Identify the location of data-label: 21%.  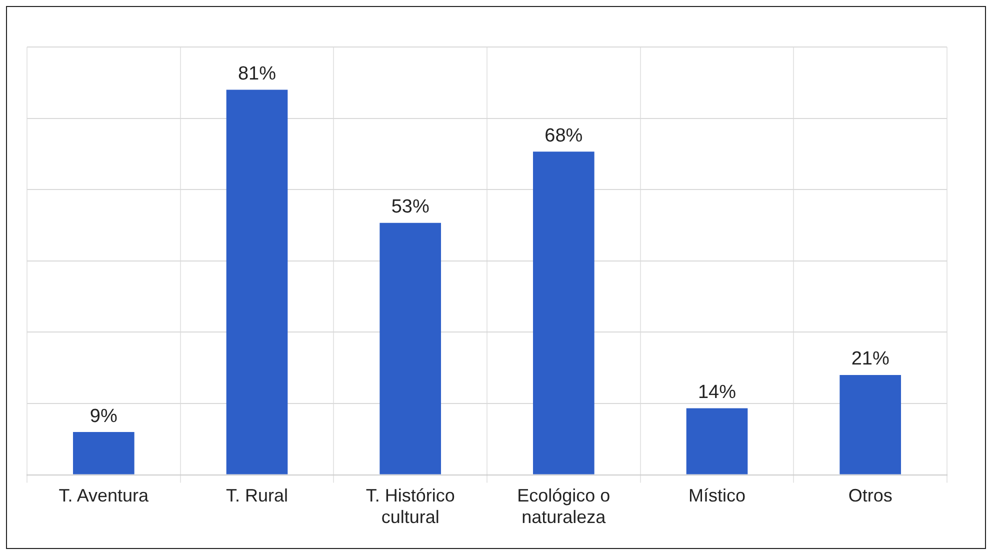
(870, 359).